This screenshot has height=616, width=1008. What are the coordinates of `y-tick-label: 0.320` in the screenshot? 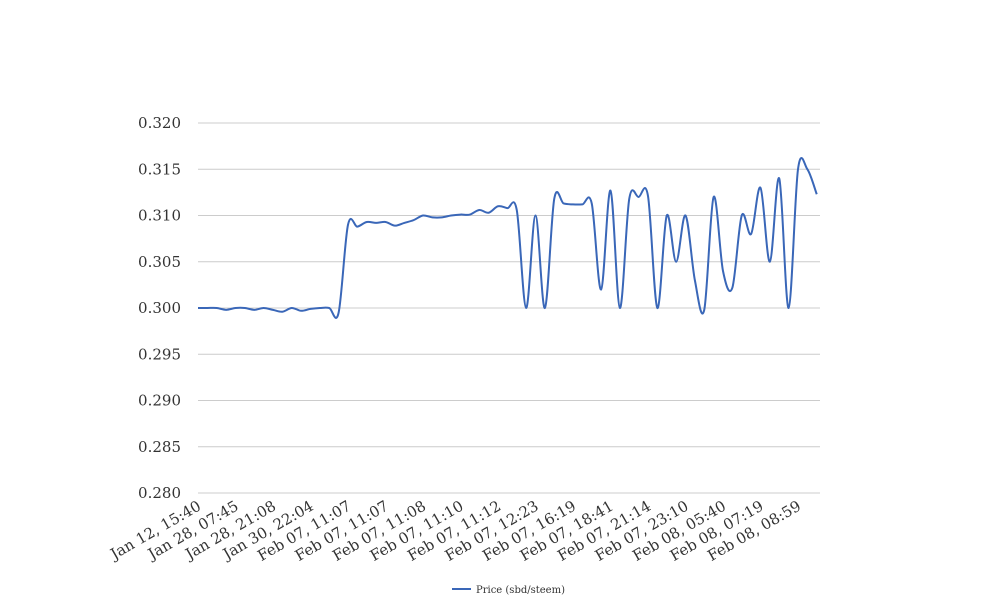 It's located at (159, 123).